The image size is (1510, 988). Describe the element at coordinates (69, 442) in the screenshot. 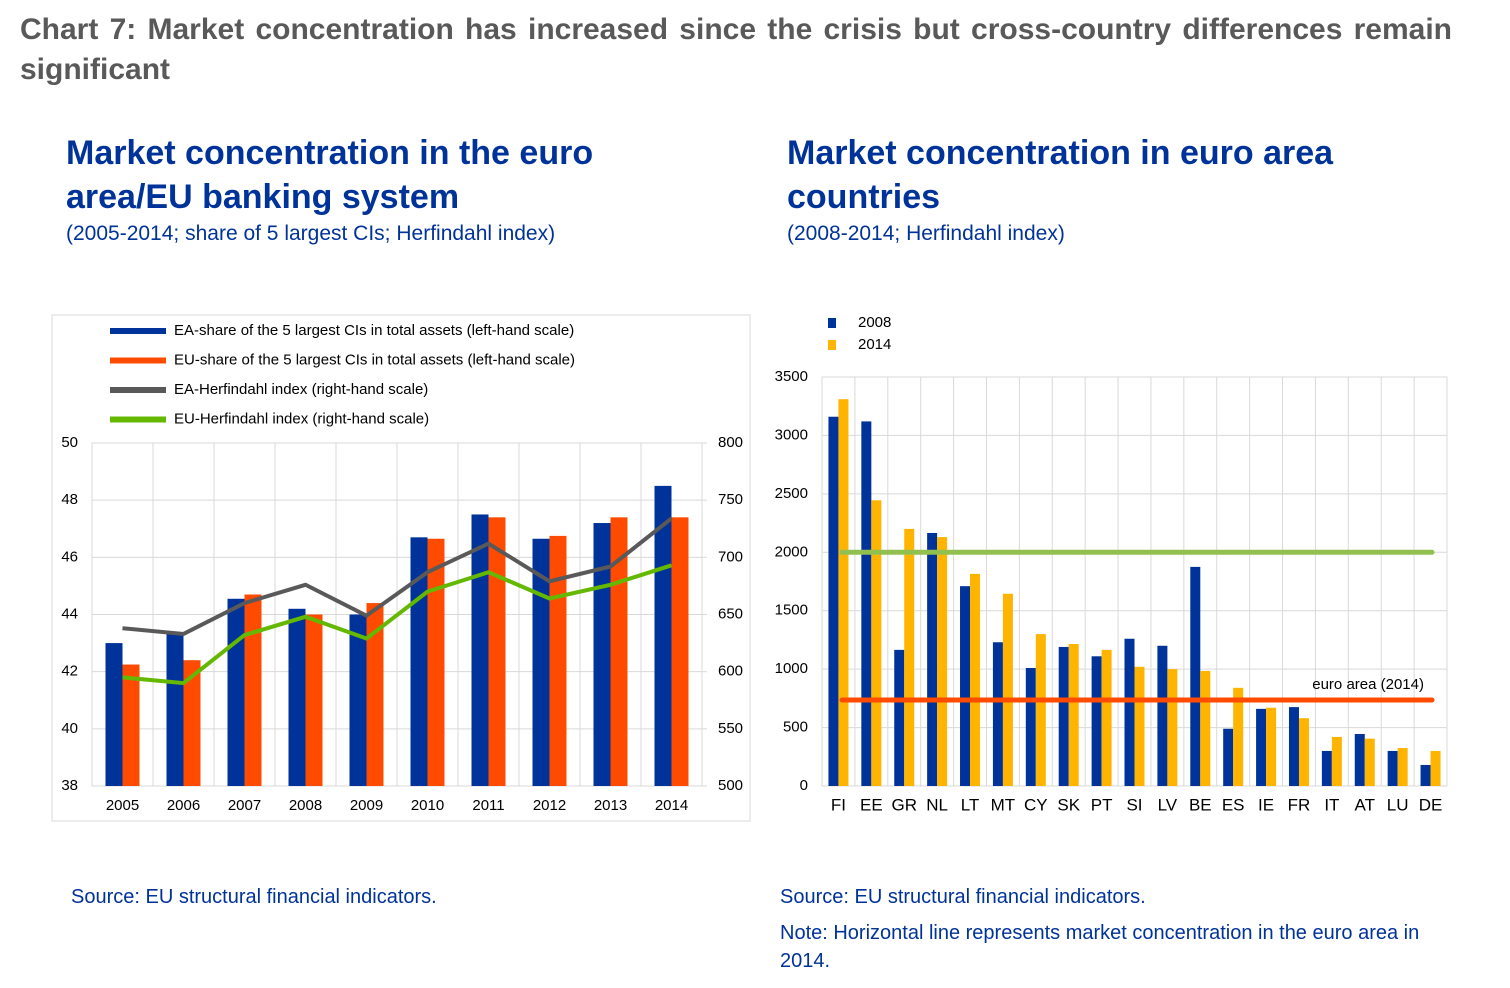

I see `y-tick-label: 50` at that location.